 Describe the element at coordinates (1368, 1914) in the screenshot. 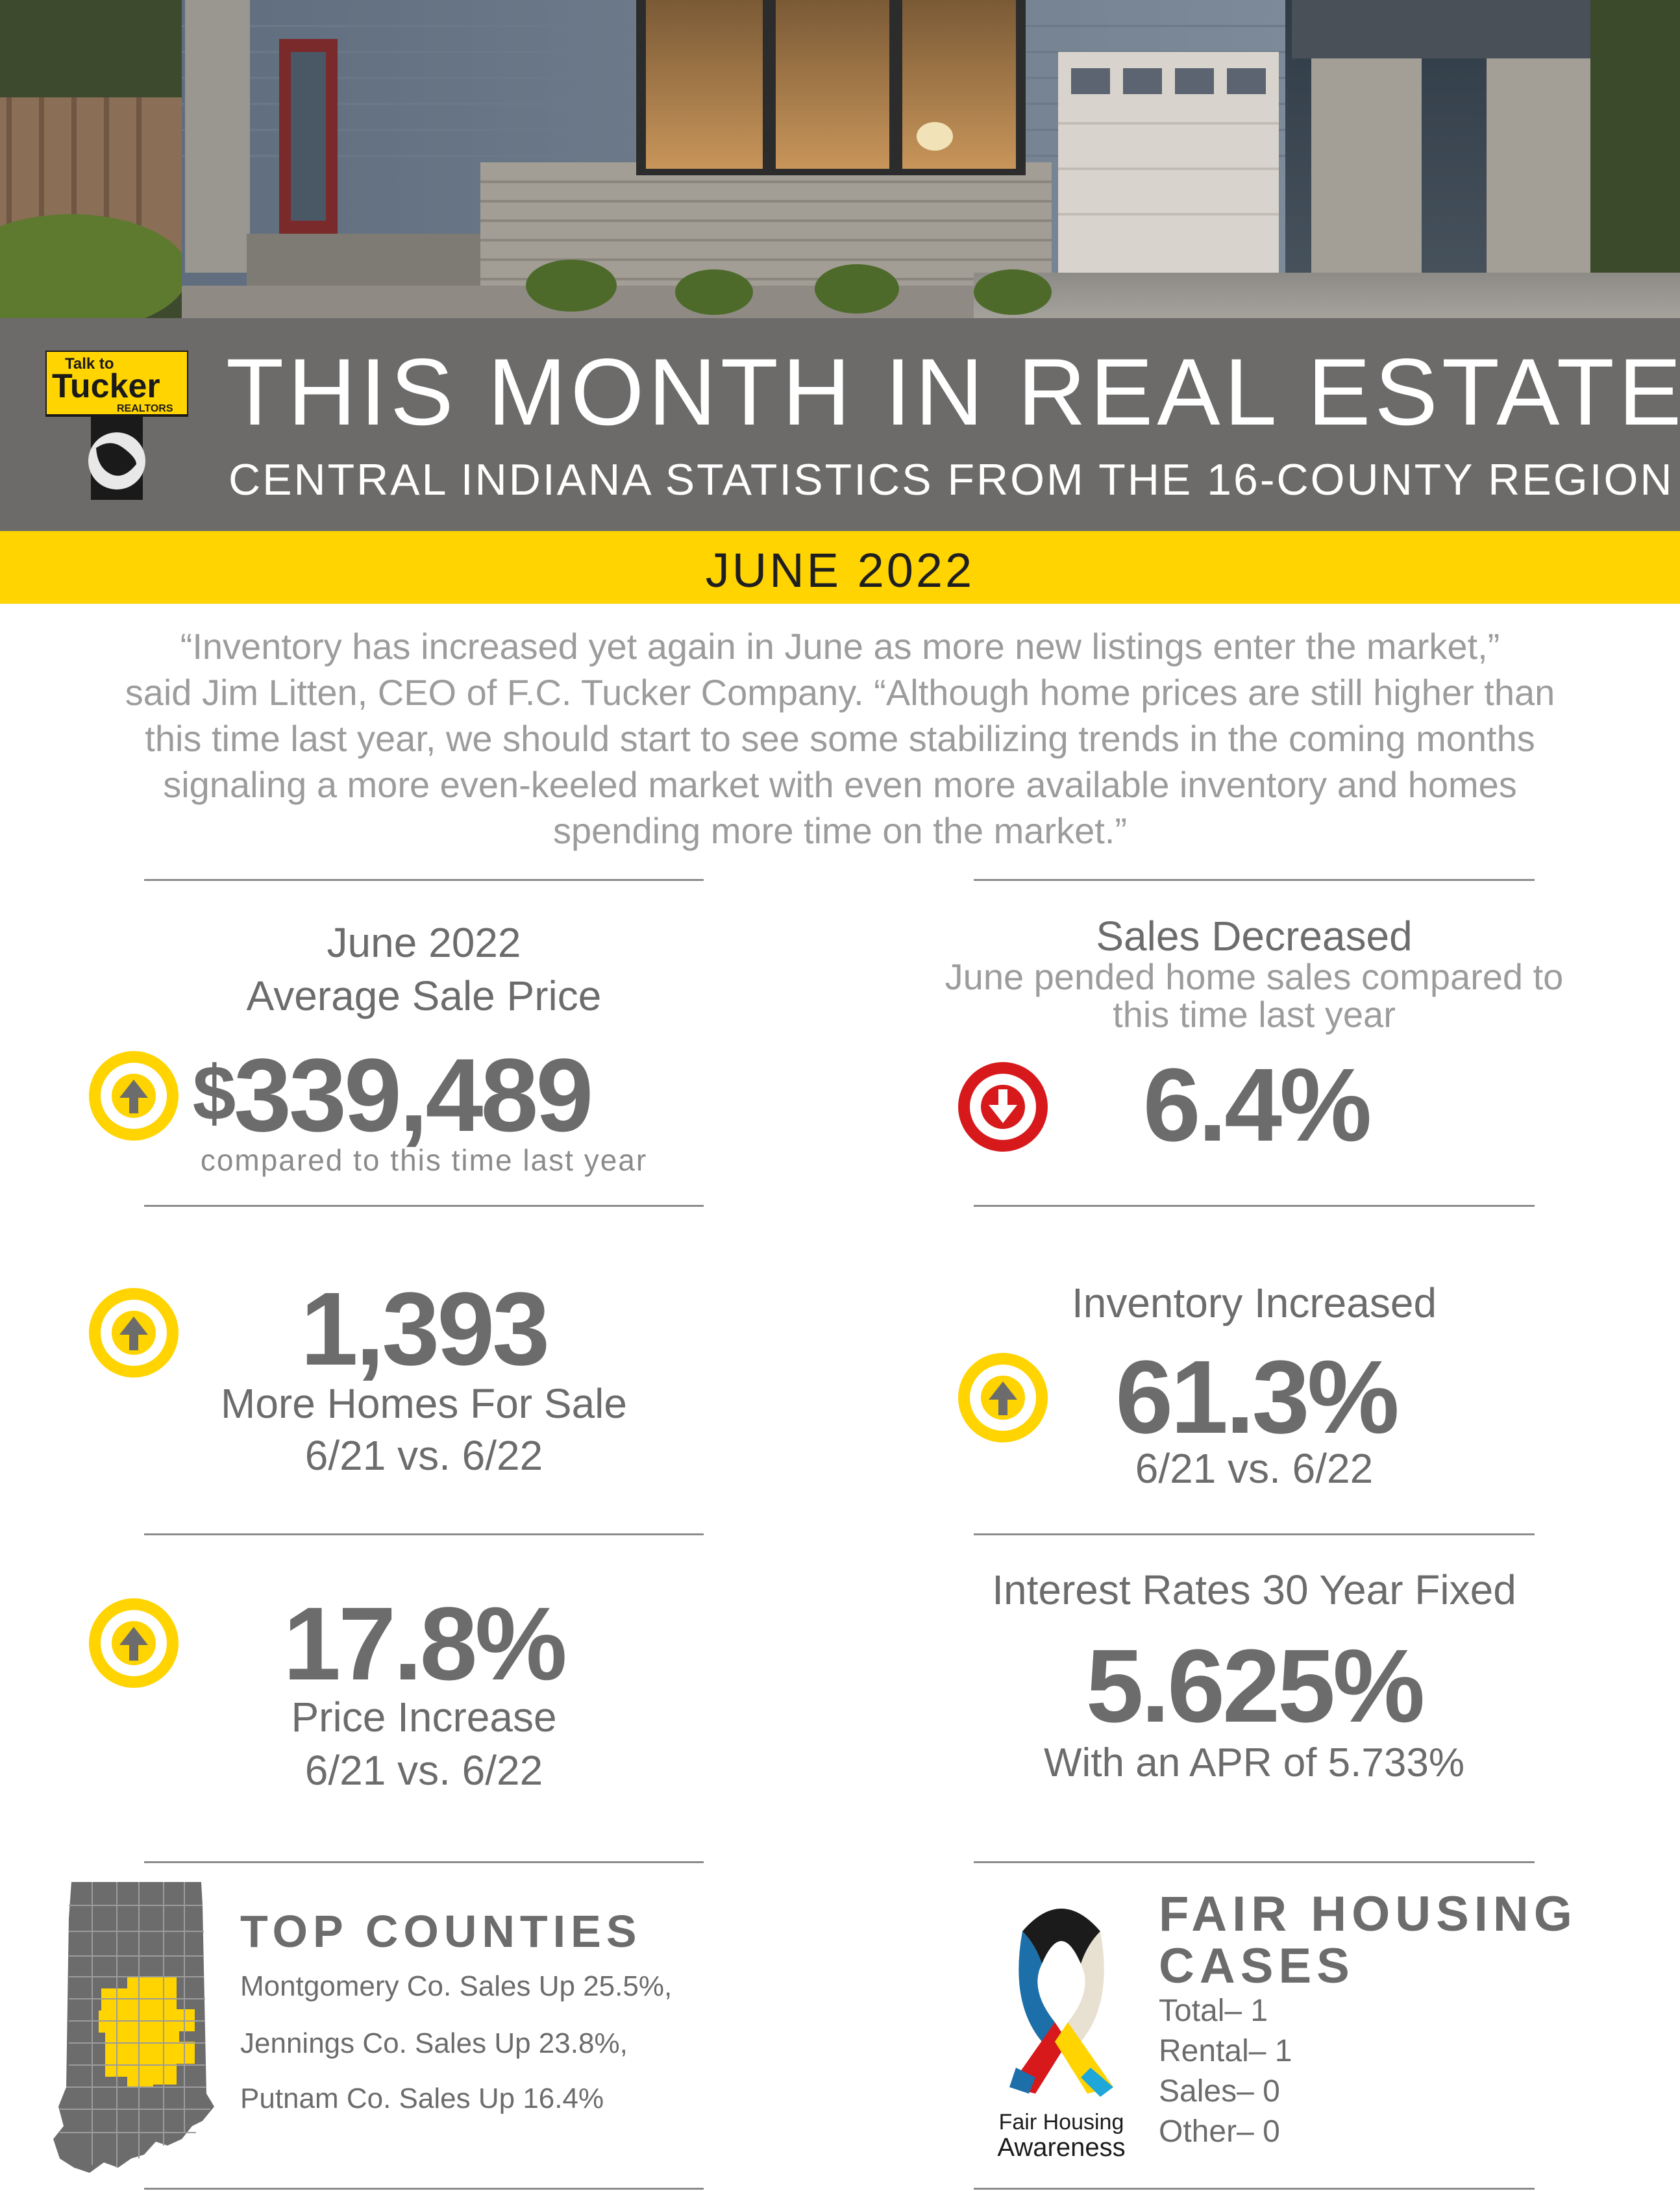

I see `fair-housing-heading: FAIR HOUSING` at that location.